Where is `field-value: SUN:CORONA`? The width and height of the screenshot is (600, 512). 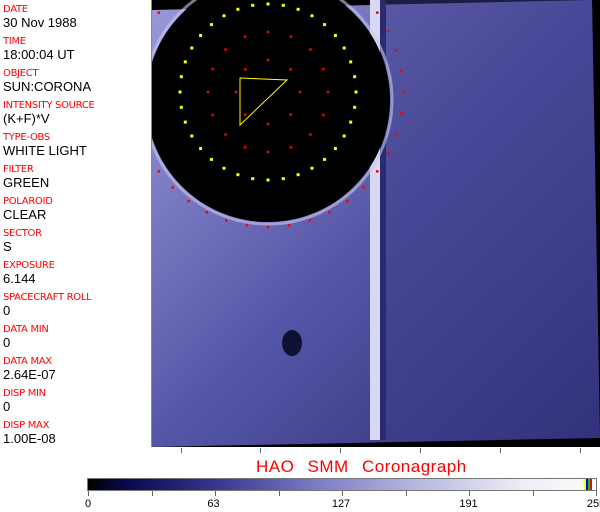
field-value: SUN:CORONA is located at coordinates (47, 86).